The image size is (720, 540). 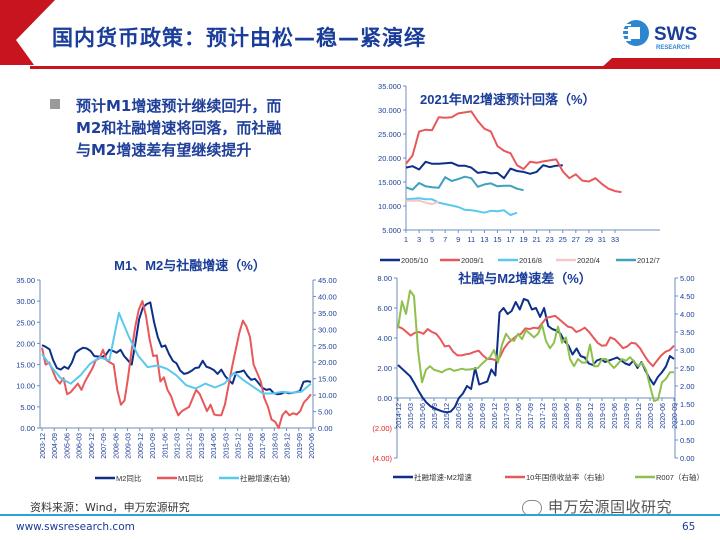 I want to click on y-tick-label: 8.00, so click(x=384, y=278).